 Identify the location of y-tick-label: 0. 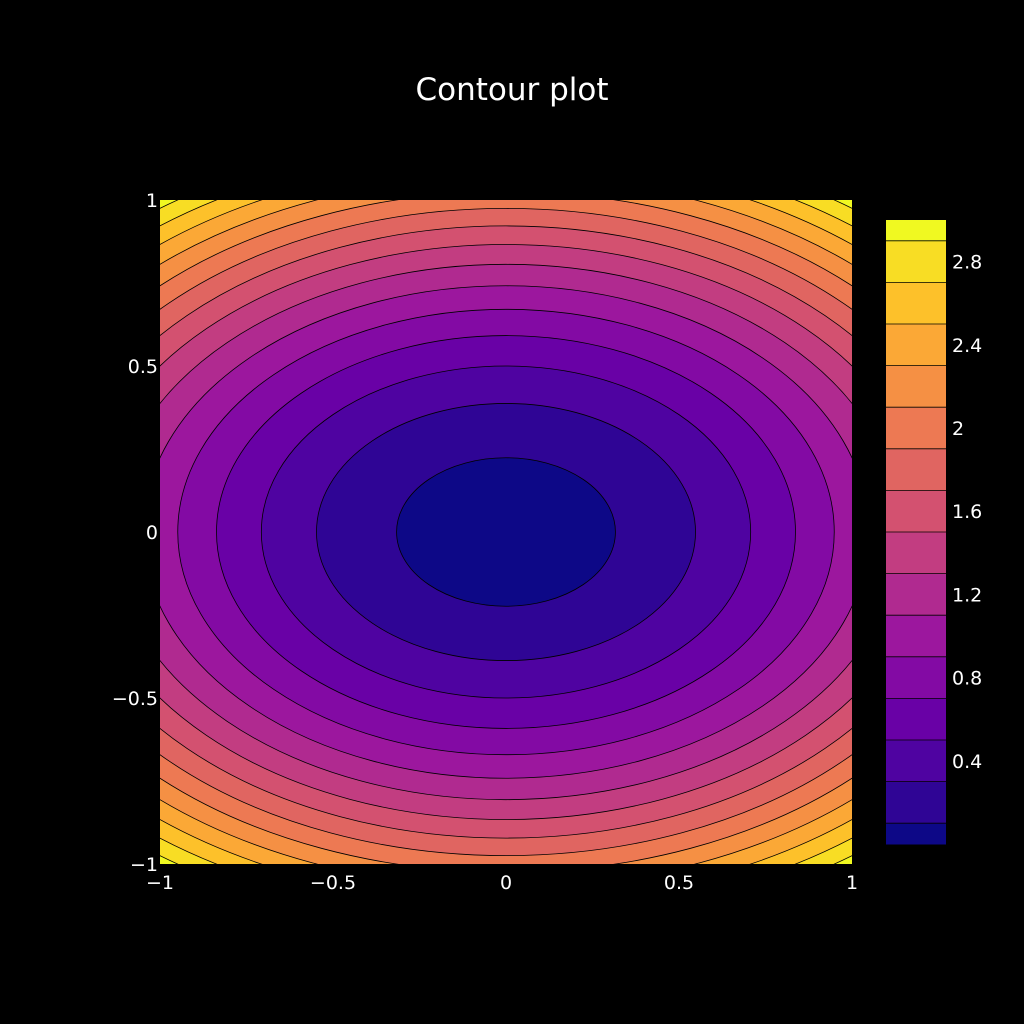
(152, 533).